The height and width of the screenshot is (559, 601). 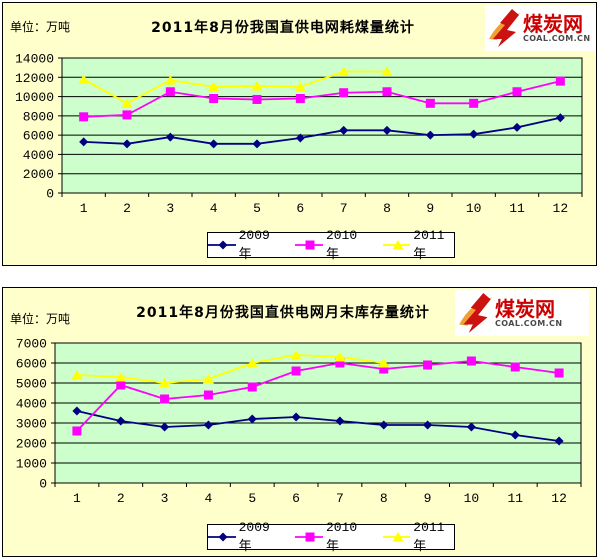 What do you see at coordinates (330, 537) in the screenshot?
I see `legend-item-2010年: 2010年` at bounding box center [330, 537].